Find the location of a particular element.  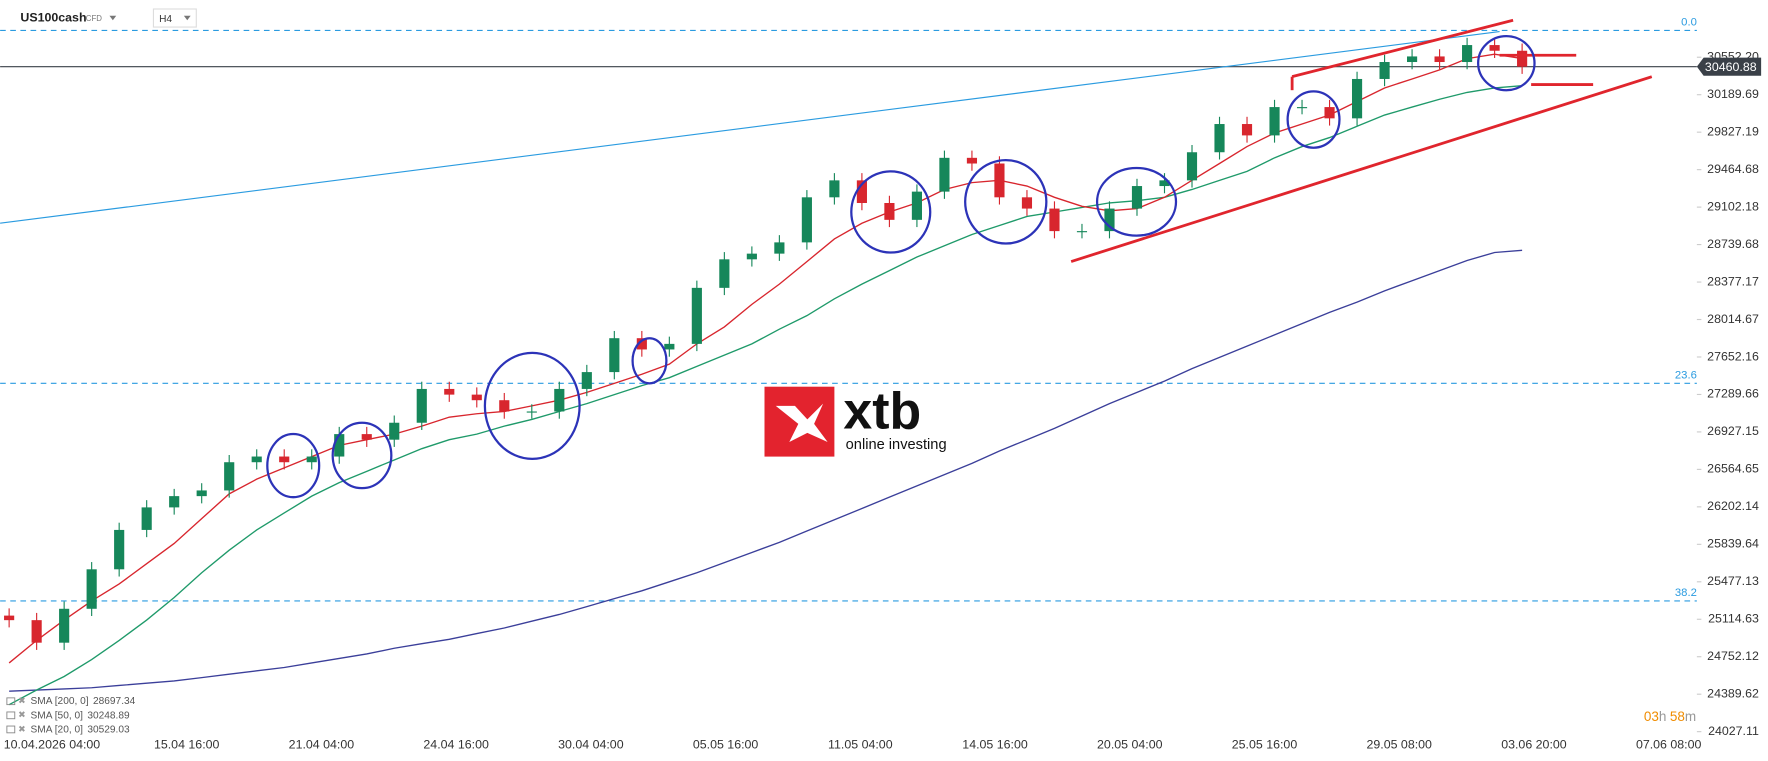

y-tick-label: 25839.64 is located at coordinates (1733, 544).